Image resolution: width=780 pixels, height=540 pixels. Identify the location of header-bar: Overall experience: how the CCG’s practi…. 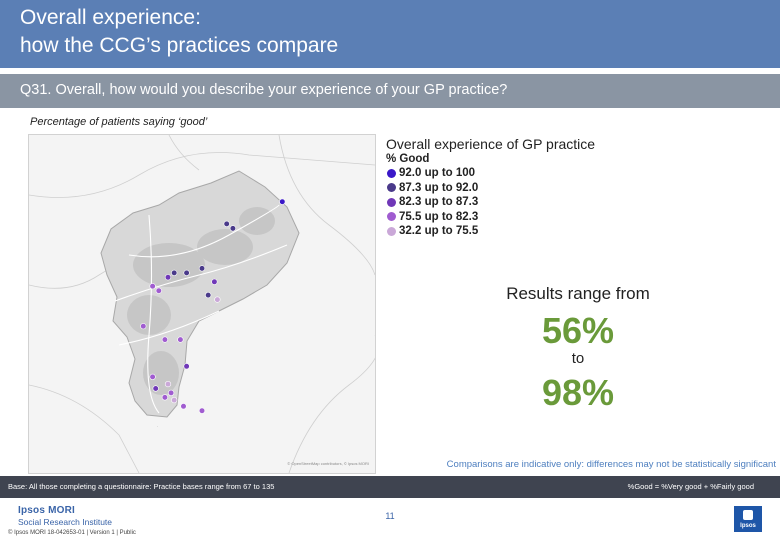
(390, 34).